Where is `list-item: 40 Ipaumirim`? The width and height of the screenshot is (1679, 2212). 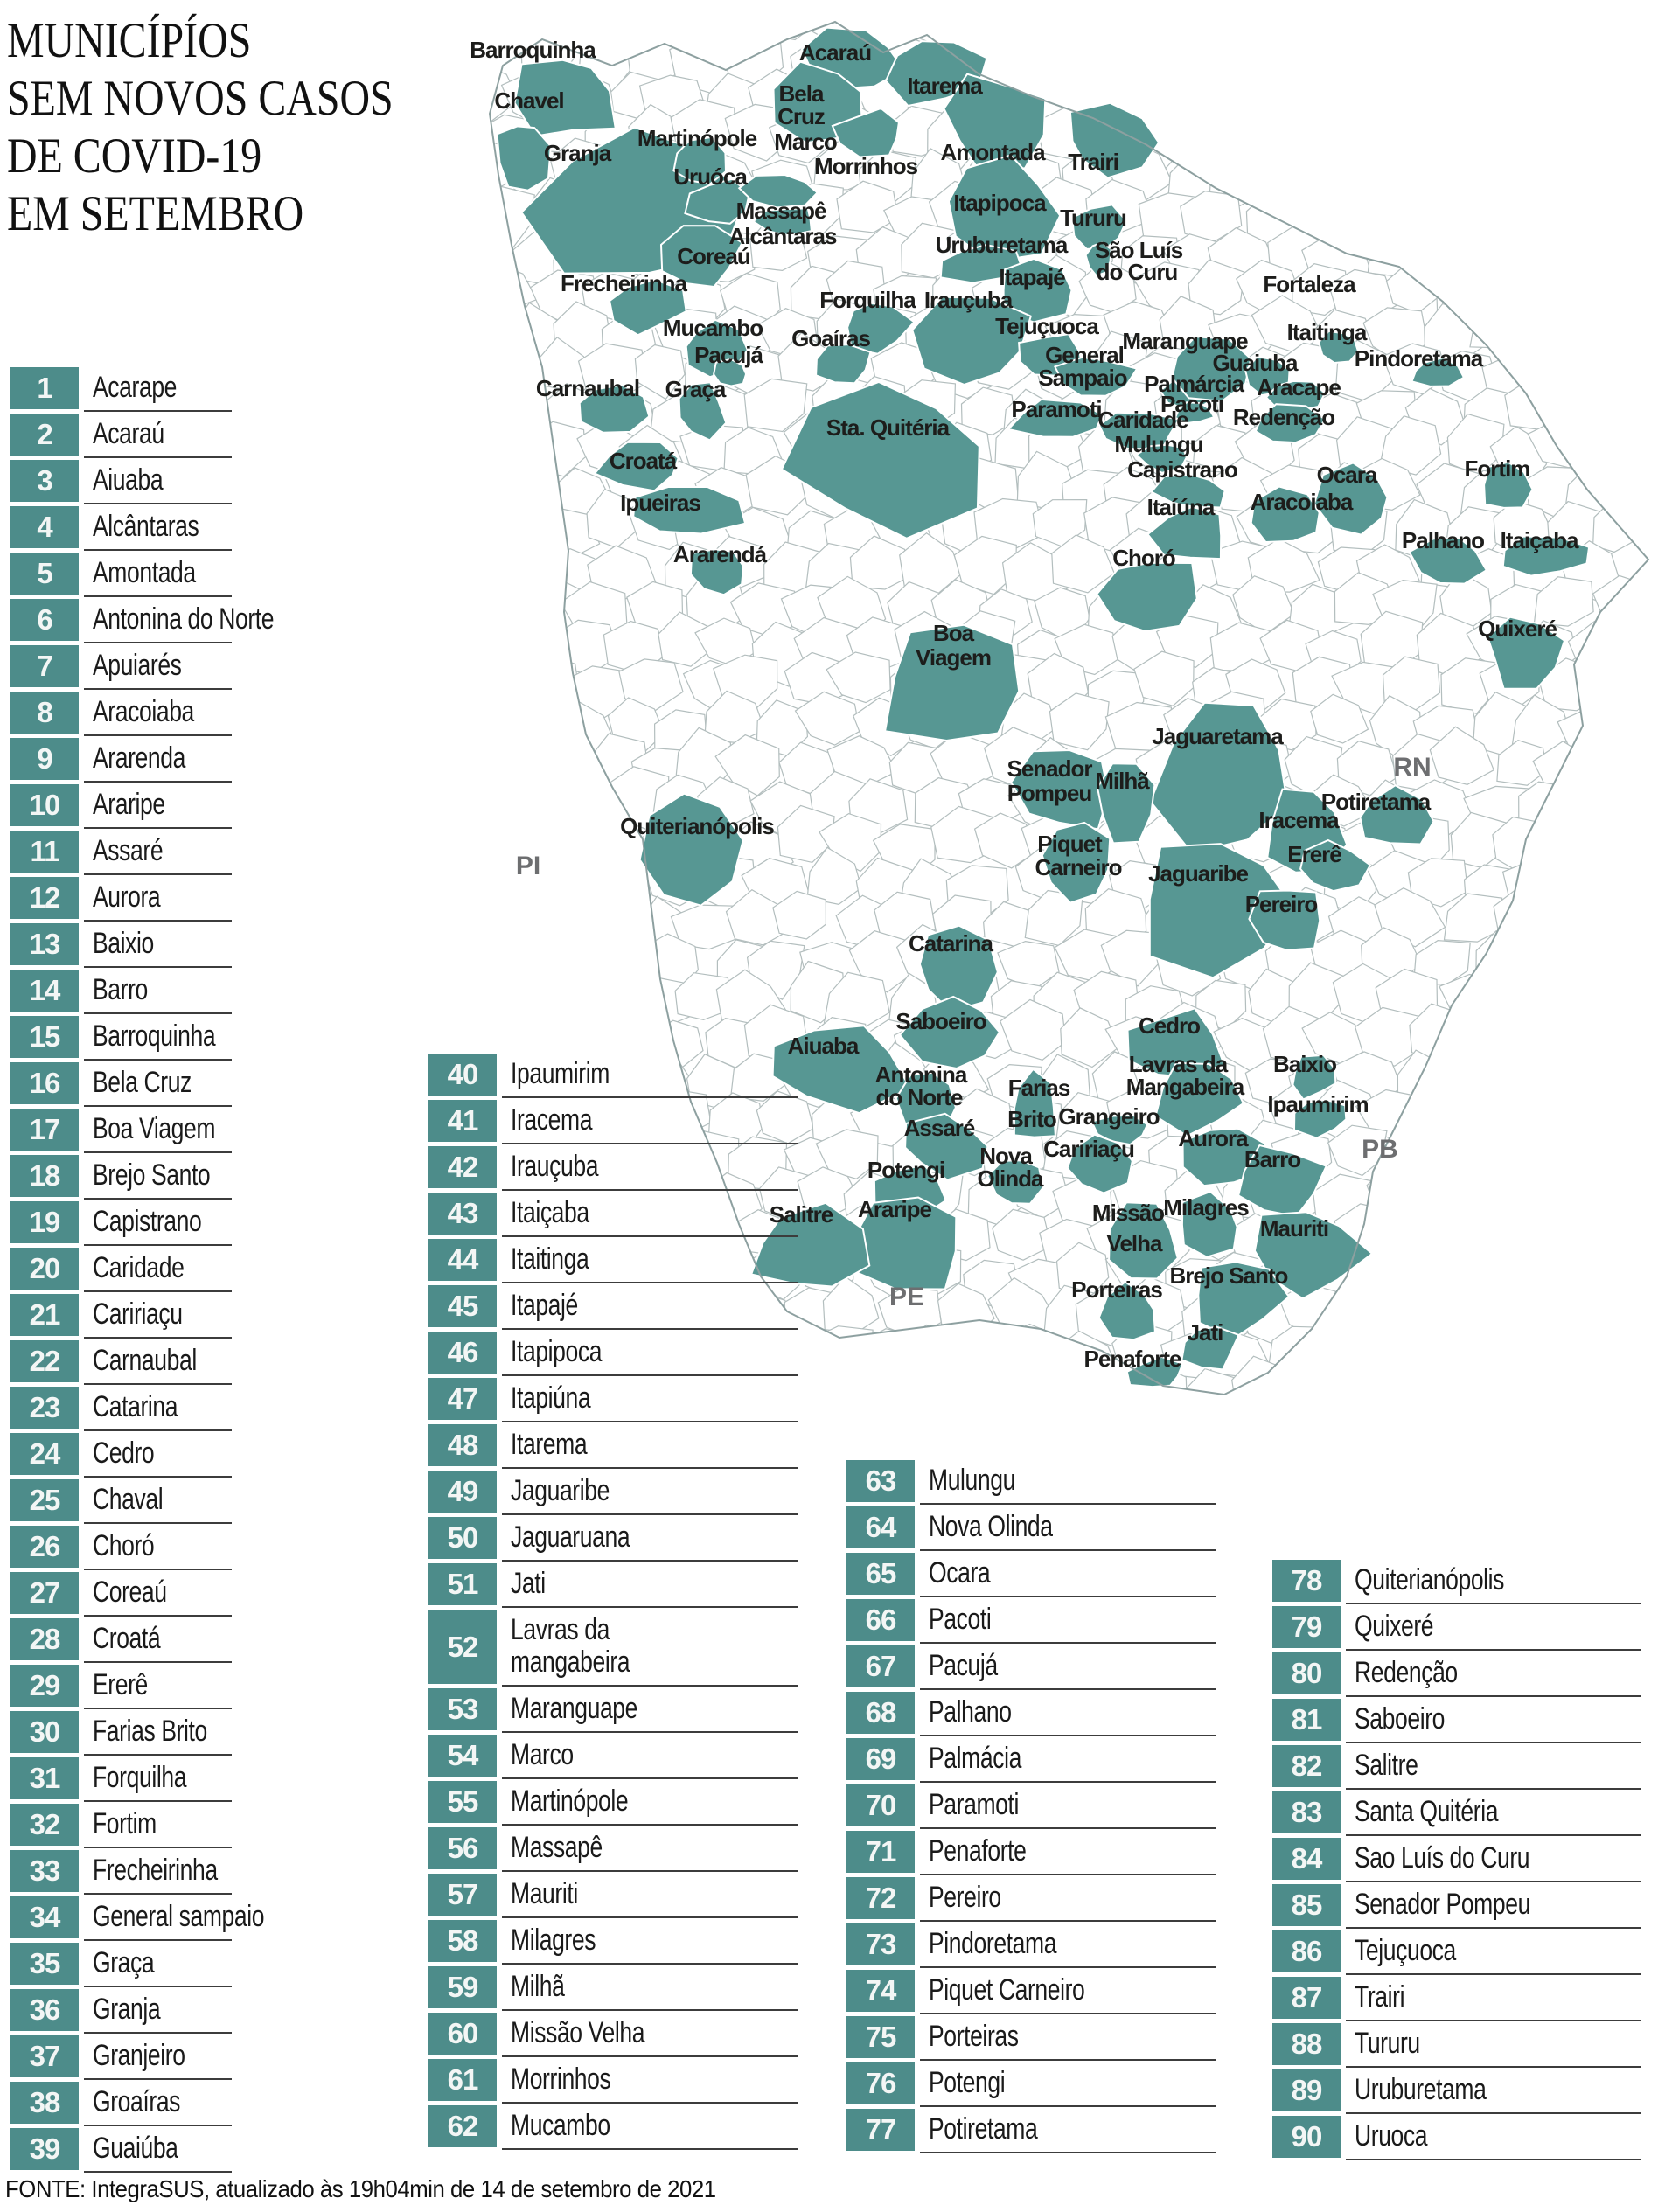
list-item: 40 Ipaumirim is located at coordinates (613, 1075).